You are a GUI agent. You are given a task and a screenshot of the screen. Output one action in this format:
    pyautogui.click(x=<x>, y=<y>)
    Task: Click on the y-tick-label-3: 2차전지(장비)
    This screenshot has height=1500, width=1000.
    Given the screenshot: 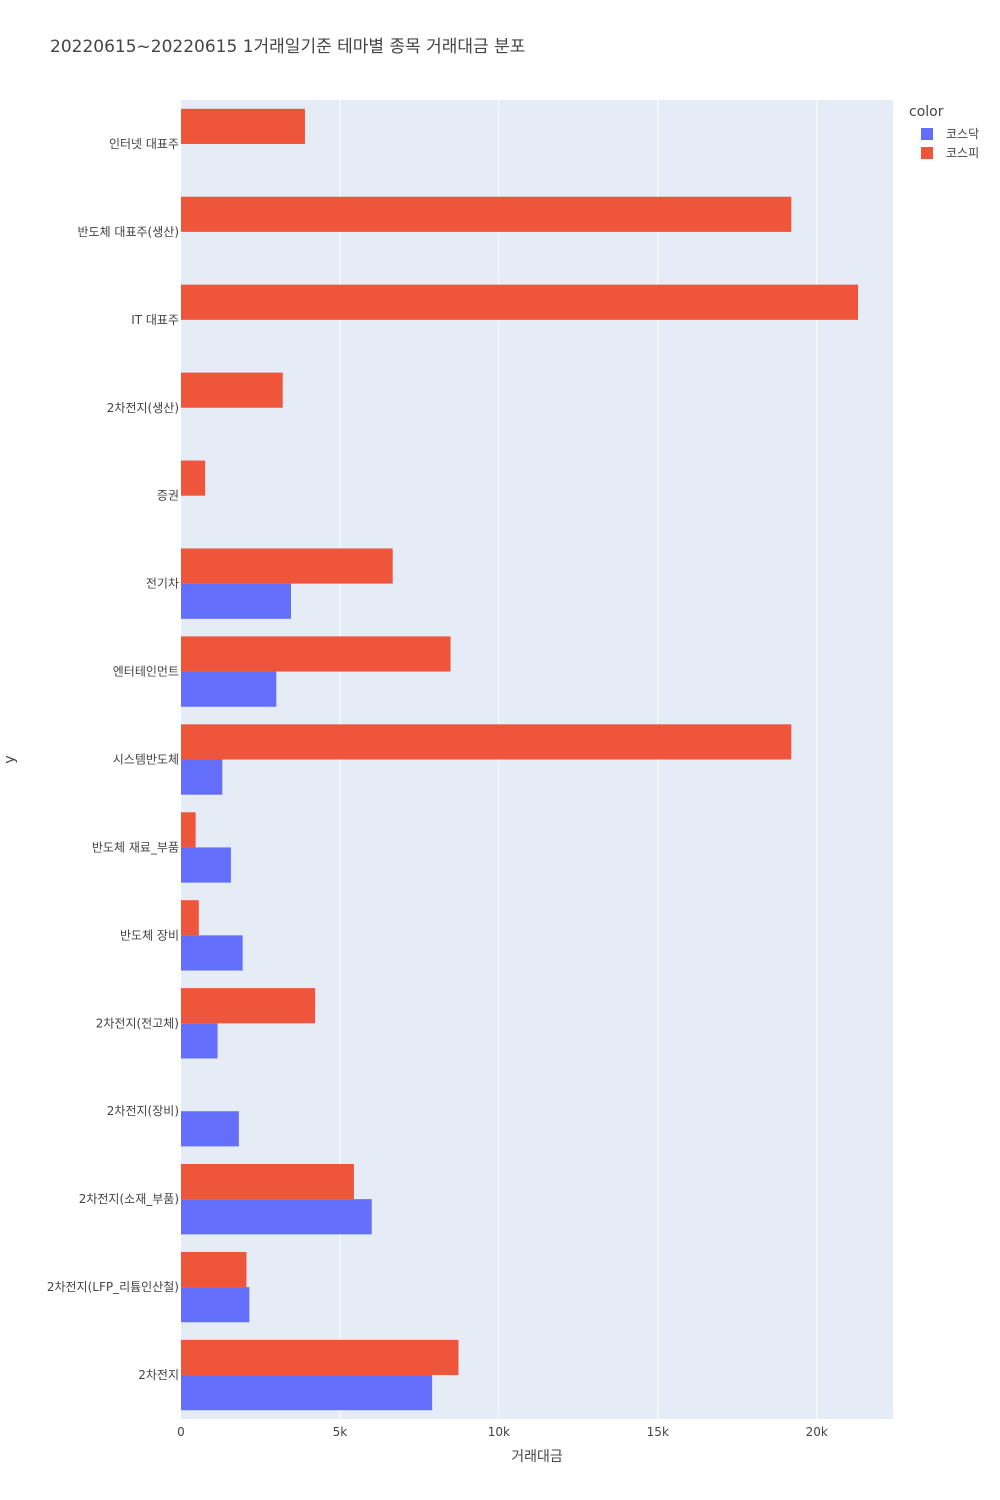 What is the action you would take?
    pyautogui.click(x=143, y=1111)
    